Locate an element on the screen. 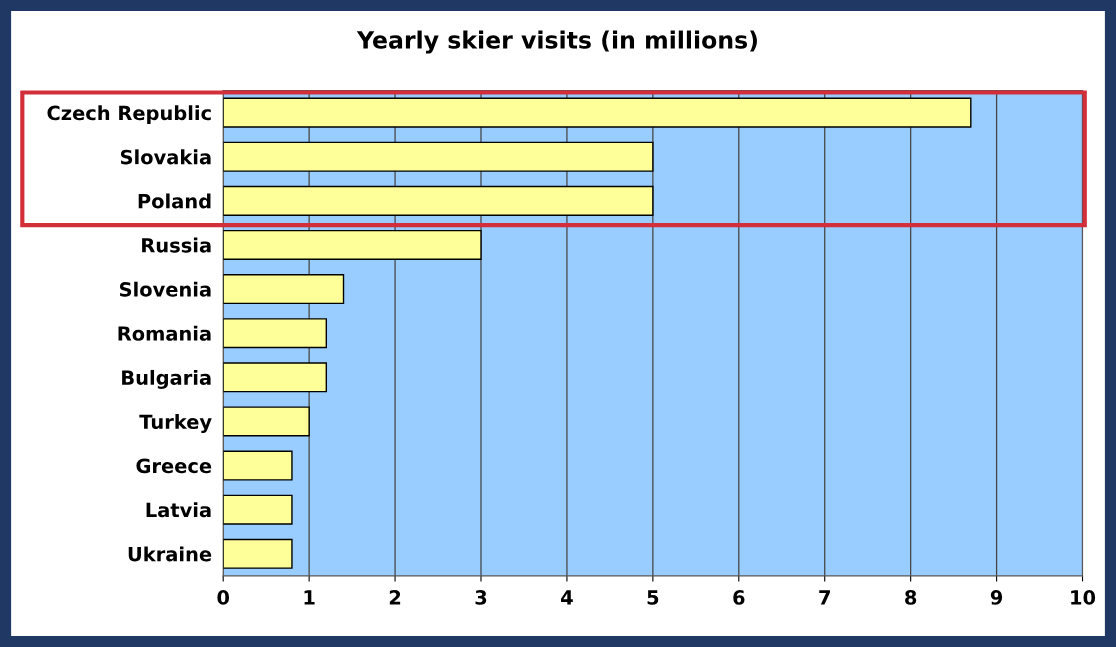 This screenshot has width=1116, height=647. x-tick-label: 2 is located at coordinates (395, 597).